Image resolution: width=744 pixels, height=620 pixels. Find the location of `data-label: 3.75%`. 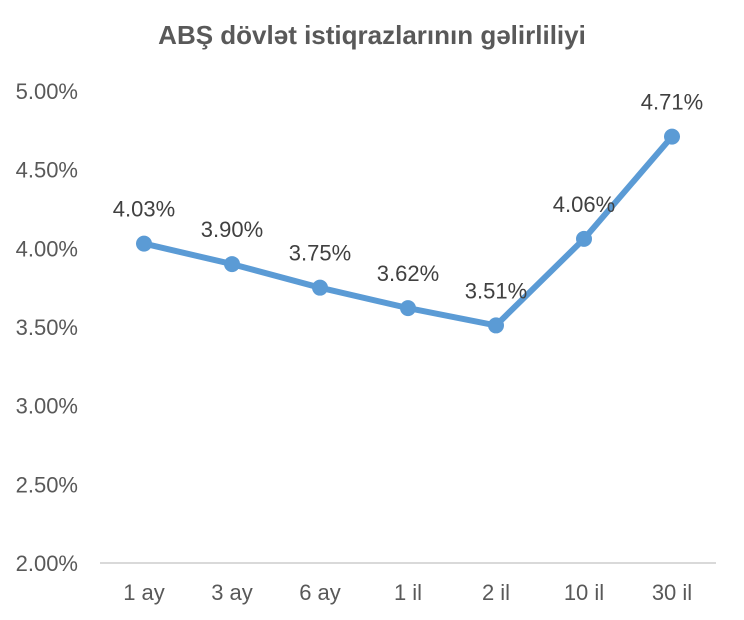

data-label: 3.75% is located at coordinates (320, 253).